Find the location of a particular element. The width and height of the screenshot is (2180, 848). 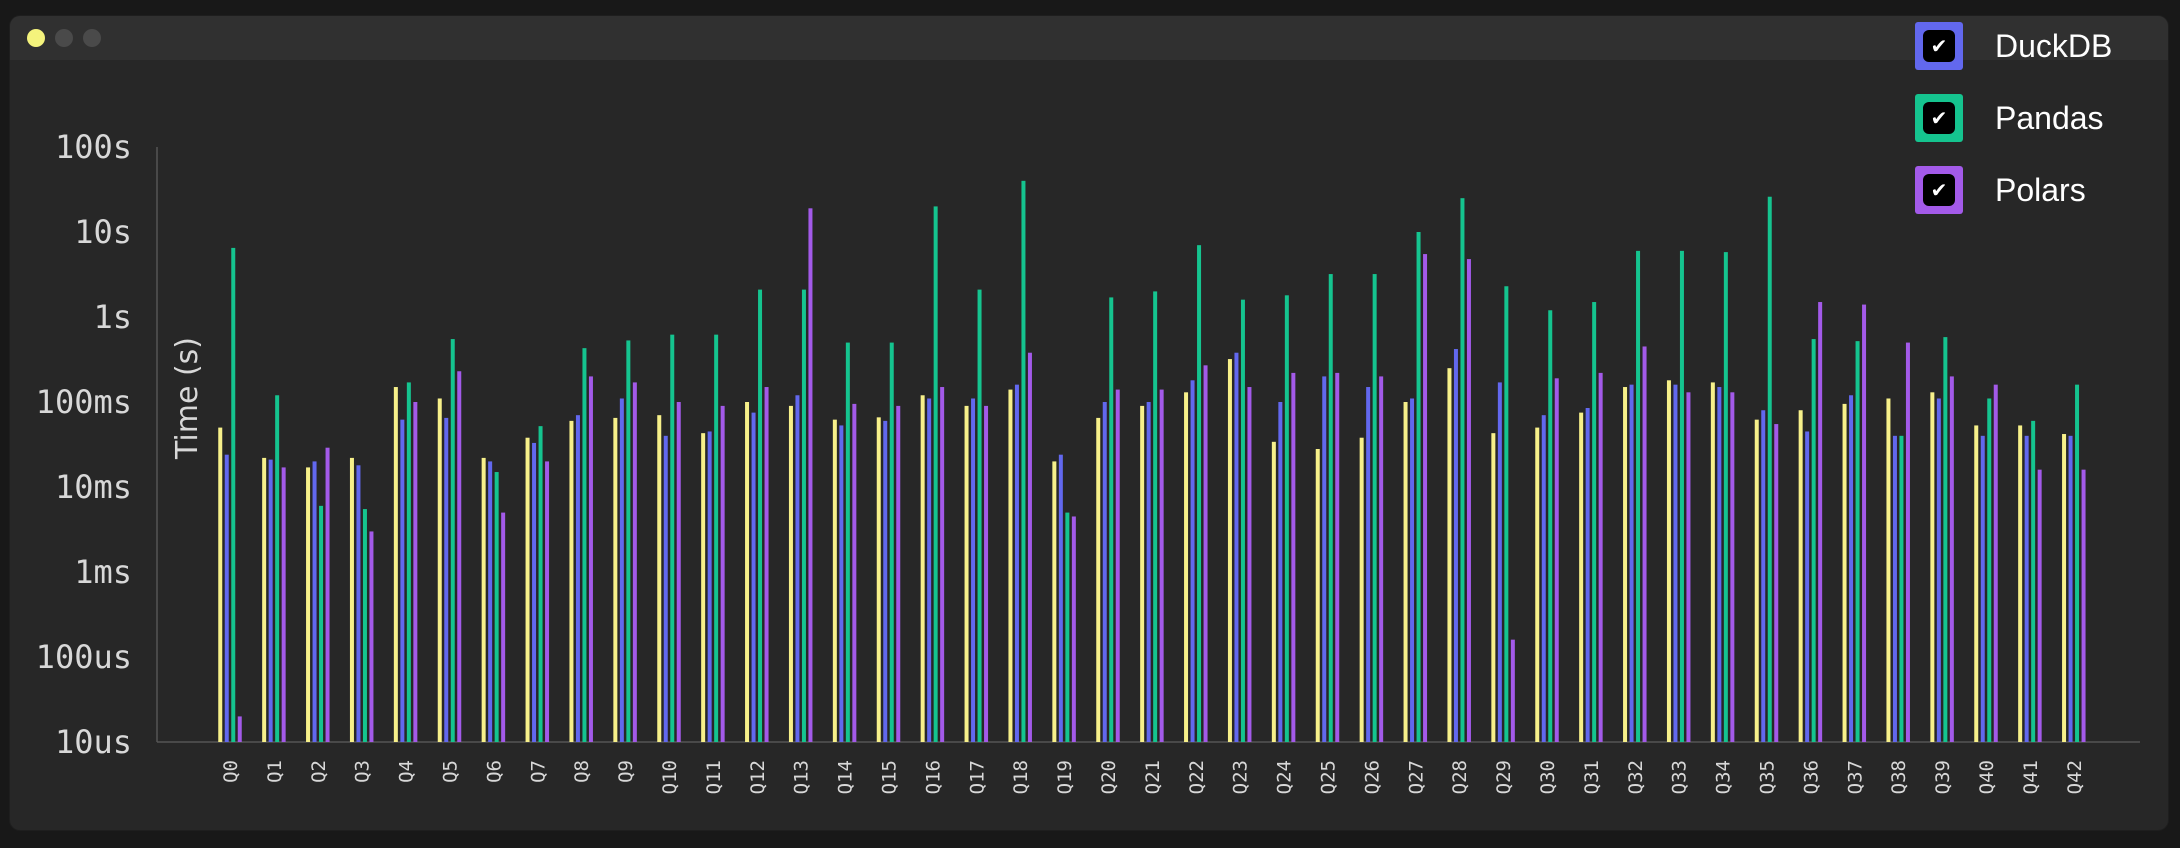

legend-item-polars: ✔ Polars is located at coordinates (2000, 190).